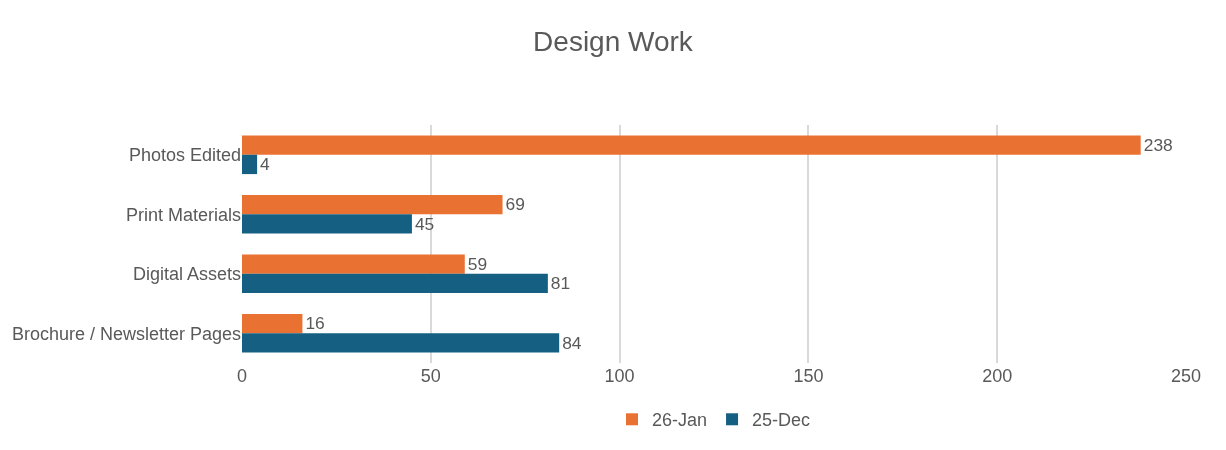 The height and width of the screenshot is (450, 1226). What do you see at coordinates (1186, 376) in the screenshot?
I see `x-tick-label: 250` at bounding box center [1186, 376].